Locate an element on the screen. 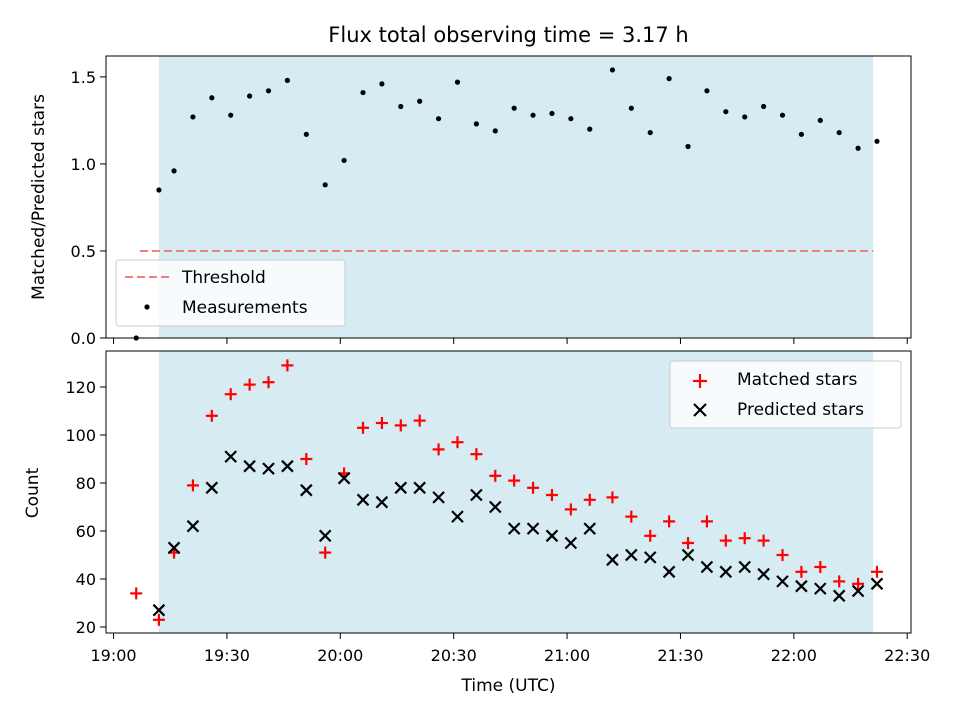 This screenshot has height=724, width=960. x-tick-label: 21:30 is located at coordinates (680, 655).